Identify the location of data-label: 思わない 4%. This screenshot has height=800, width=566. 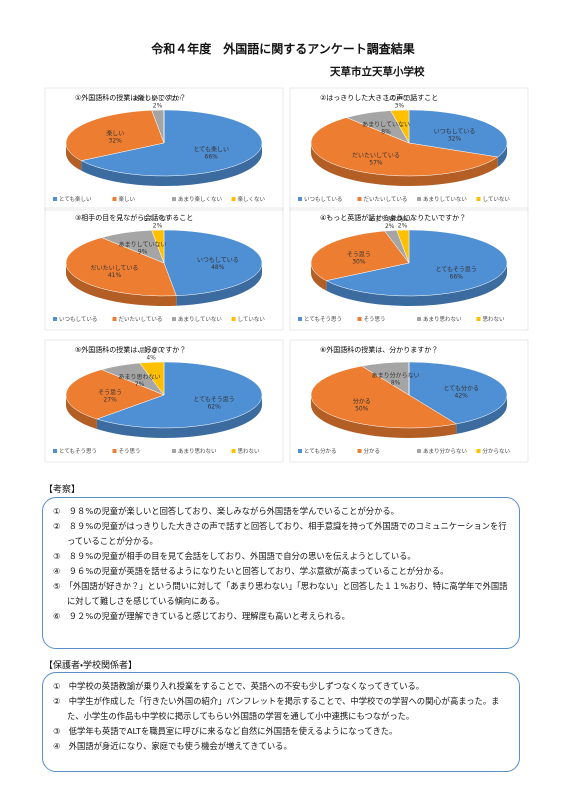
(151, 355).